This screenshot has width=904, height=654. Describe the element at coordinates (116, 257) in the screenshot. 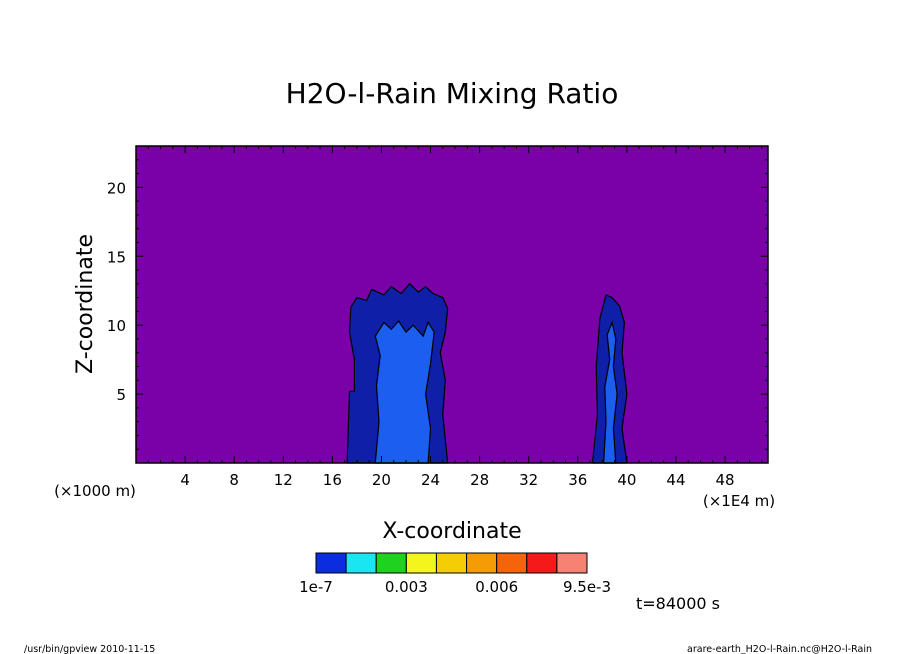

I see `y-tick-label: 15` at that location.